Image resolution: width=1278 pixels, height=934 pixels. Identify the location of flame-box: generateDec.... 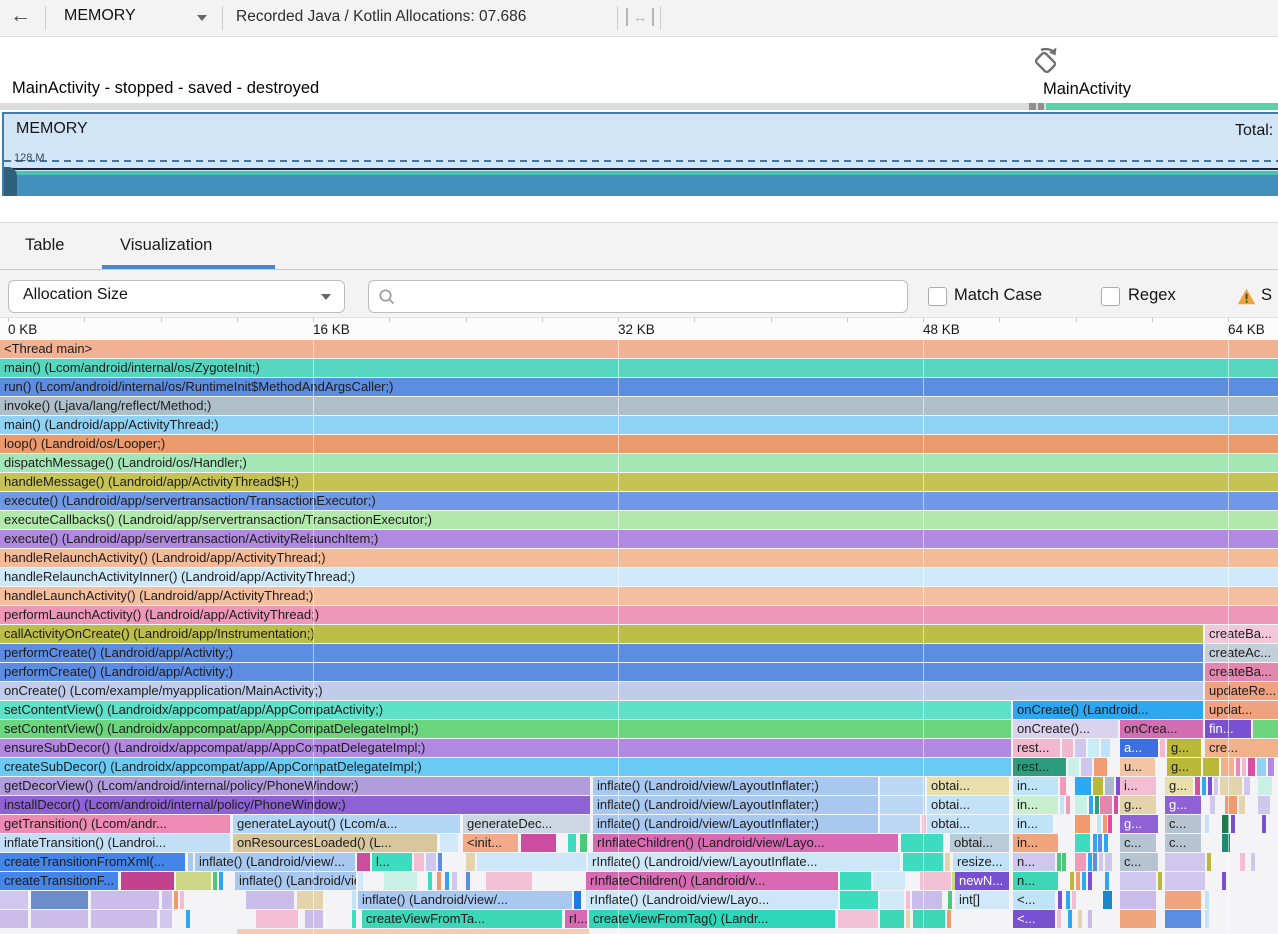
(526, 824).